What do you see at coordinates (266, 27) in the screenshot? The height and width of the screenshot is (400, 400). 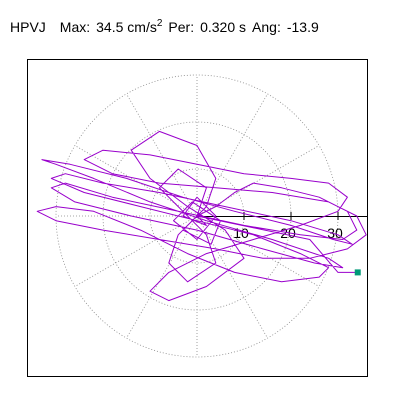 I see `angle-label: Ang:` at bounding box center [266, 27].